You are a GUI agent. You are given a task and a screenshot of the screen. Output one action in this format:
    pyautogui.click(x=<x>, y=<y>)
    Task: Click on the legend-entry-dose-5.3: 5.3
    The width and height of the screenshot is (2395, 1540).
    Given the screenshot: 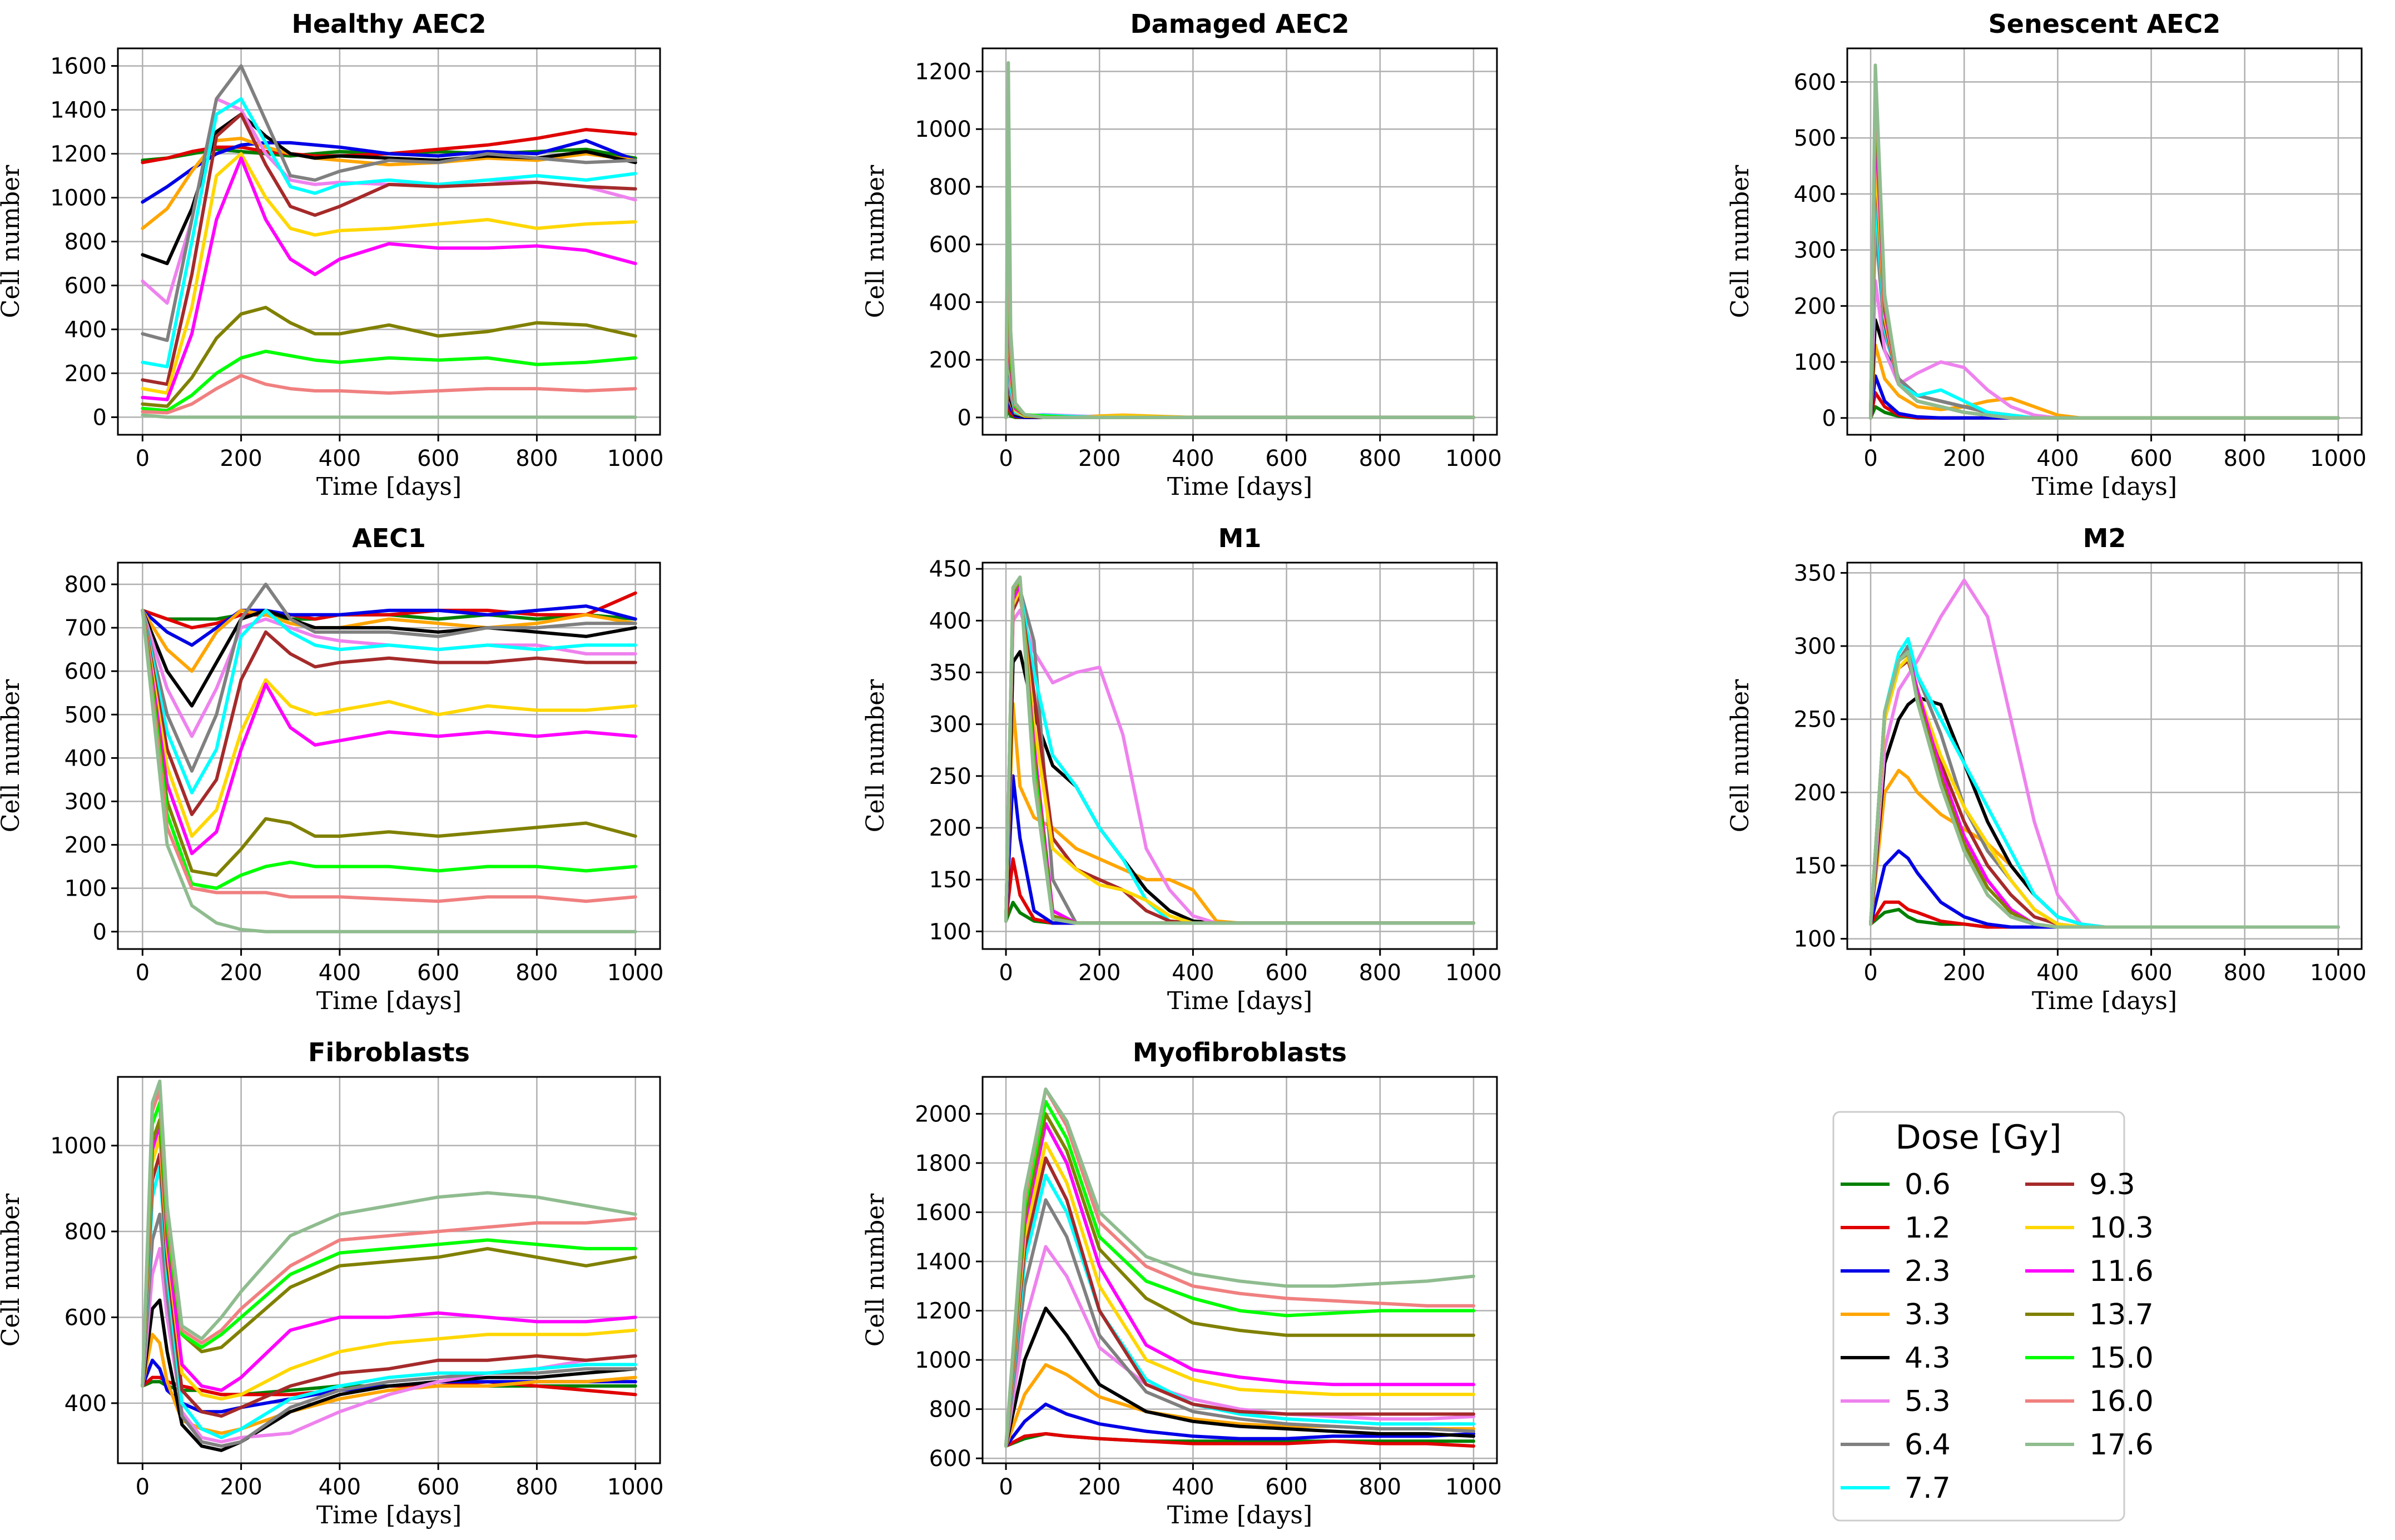 What is the action you would take?
    pyautogui.click(x=1896, y=1401)
    